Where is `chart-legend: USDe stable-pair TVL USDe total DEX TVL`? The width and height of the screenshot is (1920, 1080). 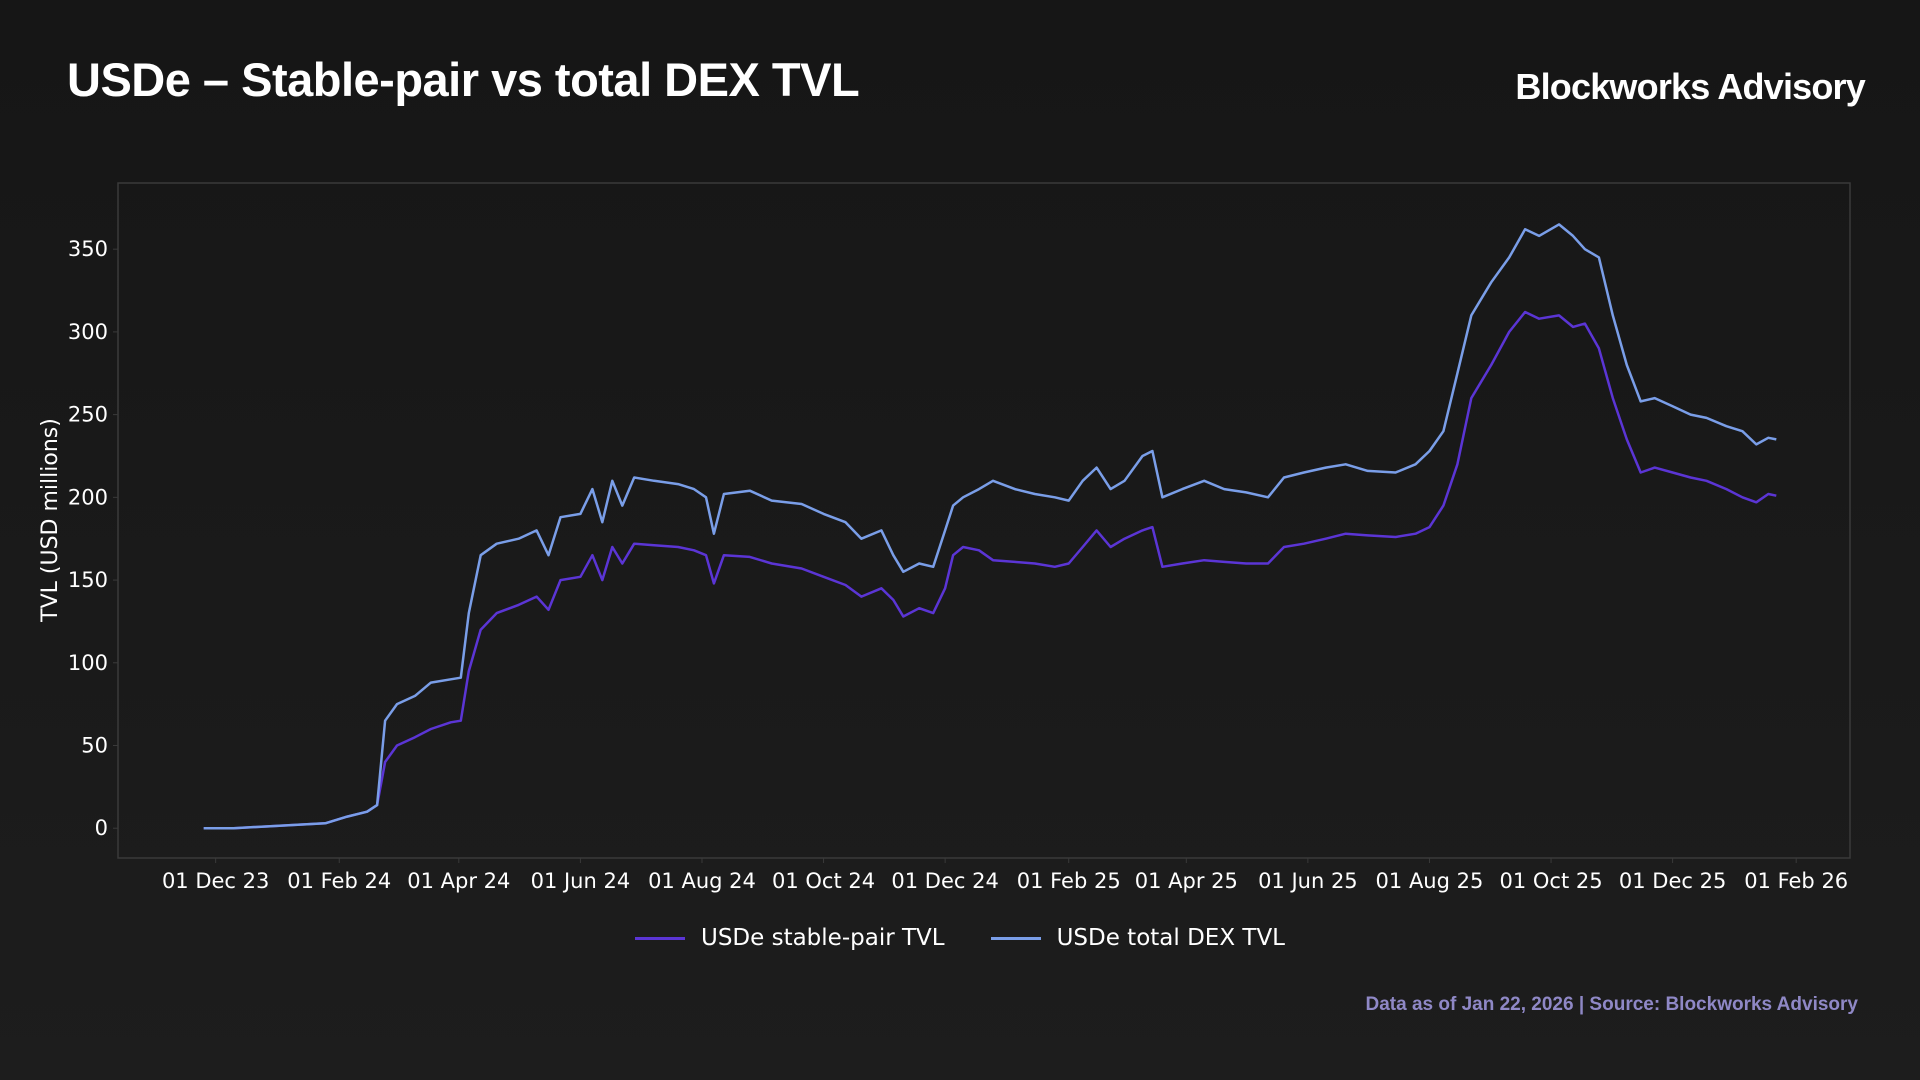 chart-legend: USDe stable-pair TVL USDe total DEX TVL is located at coordinates (960, 938).